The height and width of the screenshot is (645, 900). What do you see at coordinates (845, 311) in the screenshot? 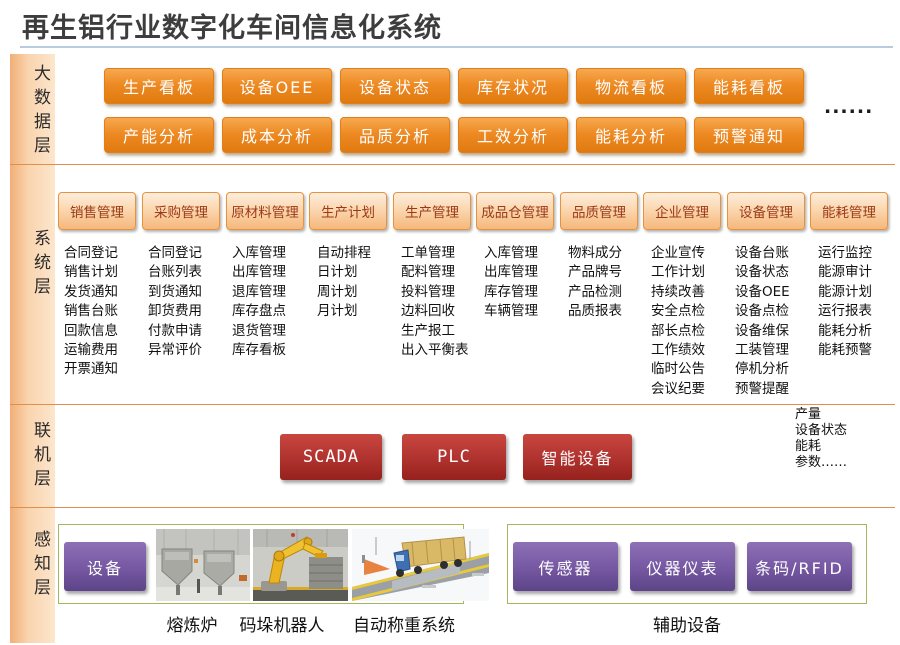
I see `system-item: 运行报表` at bounding box center [845, 311].